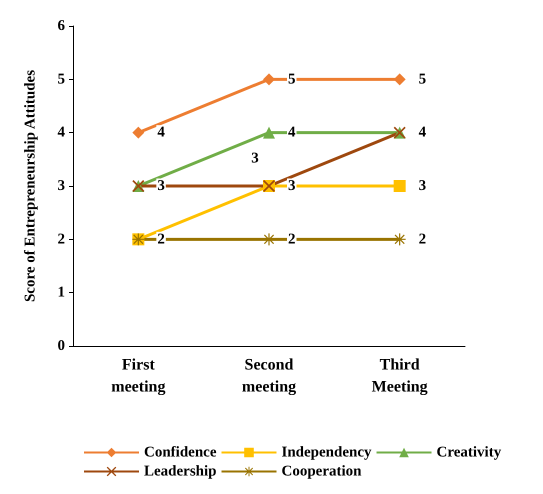  Describe the element at coordinates (180, 472) in the screenshot. I see `legend-label: Leadership` at that location.